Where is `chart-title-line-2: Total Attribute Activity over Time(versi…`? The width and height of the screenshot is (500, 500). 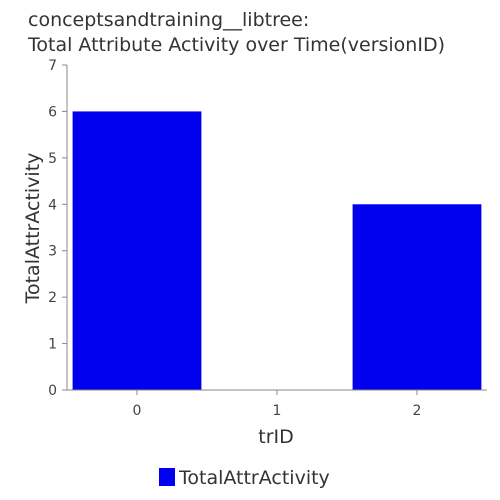 chart-title-line-2: Total Attribute Activity over Time(versi… is located at coordinates (236, 45).